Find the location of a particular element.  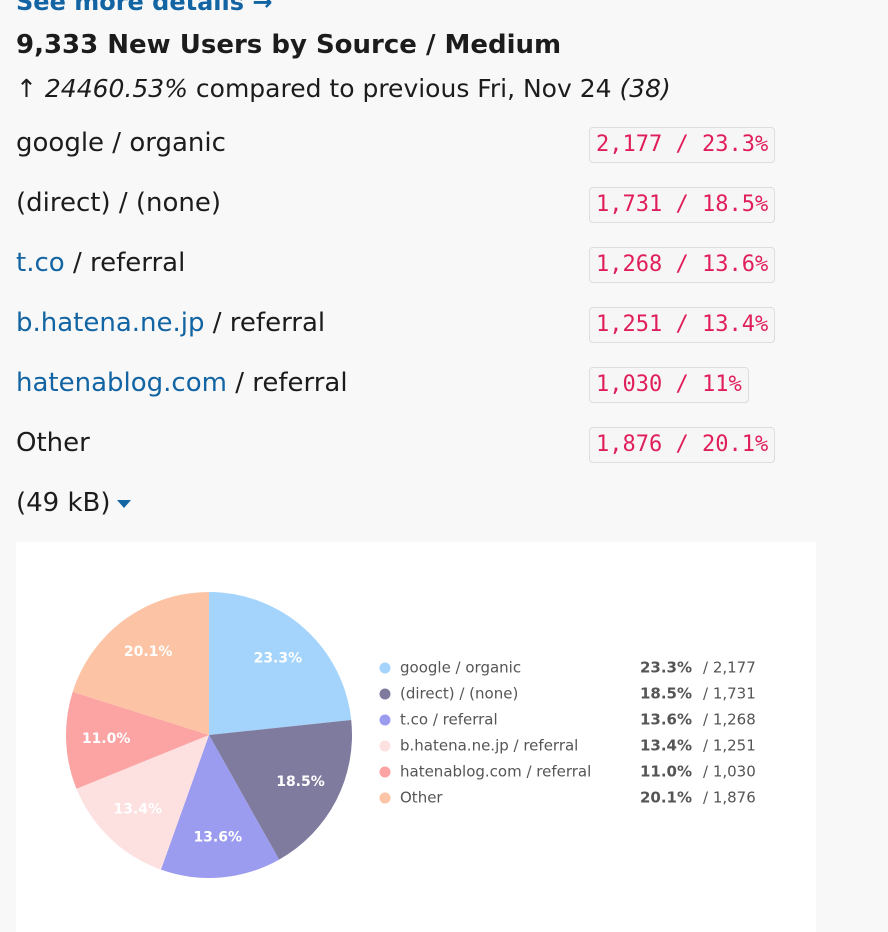

slice-label: 13.4% is located at coordinates (137, 809).